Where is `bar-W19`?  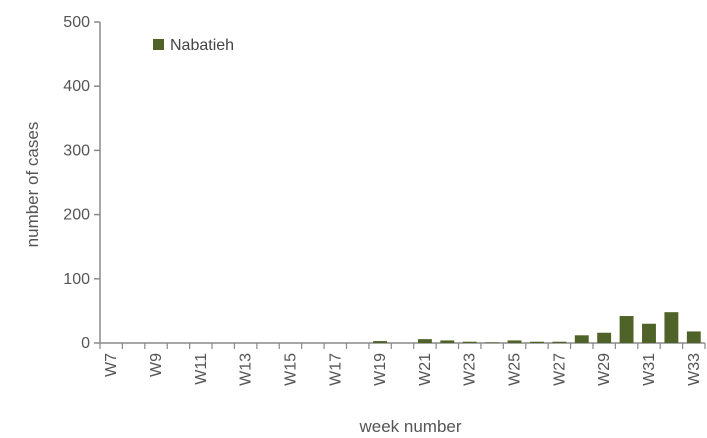
bar-W19 is located at coordinates (380, 342).